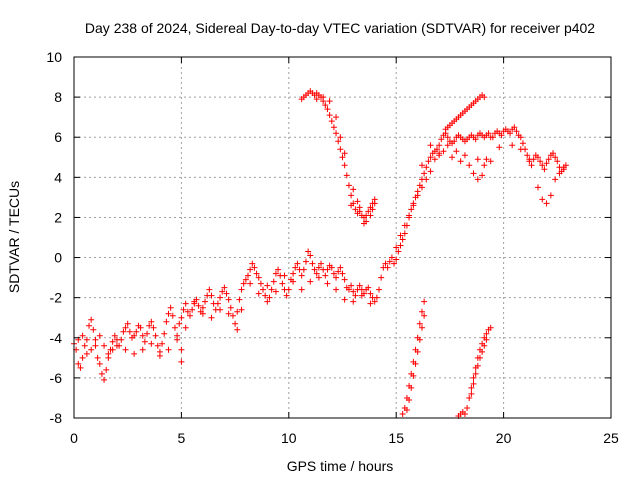 The height and width of the screenshot is (480, 640). Describe the element at coordinates (182, 438) in the screenshot. I see `x-tick-label: 5` at that location.